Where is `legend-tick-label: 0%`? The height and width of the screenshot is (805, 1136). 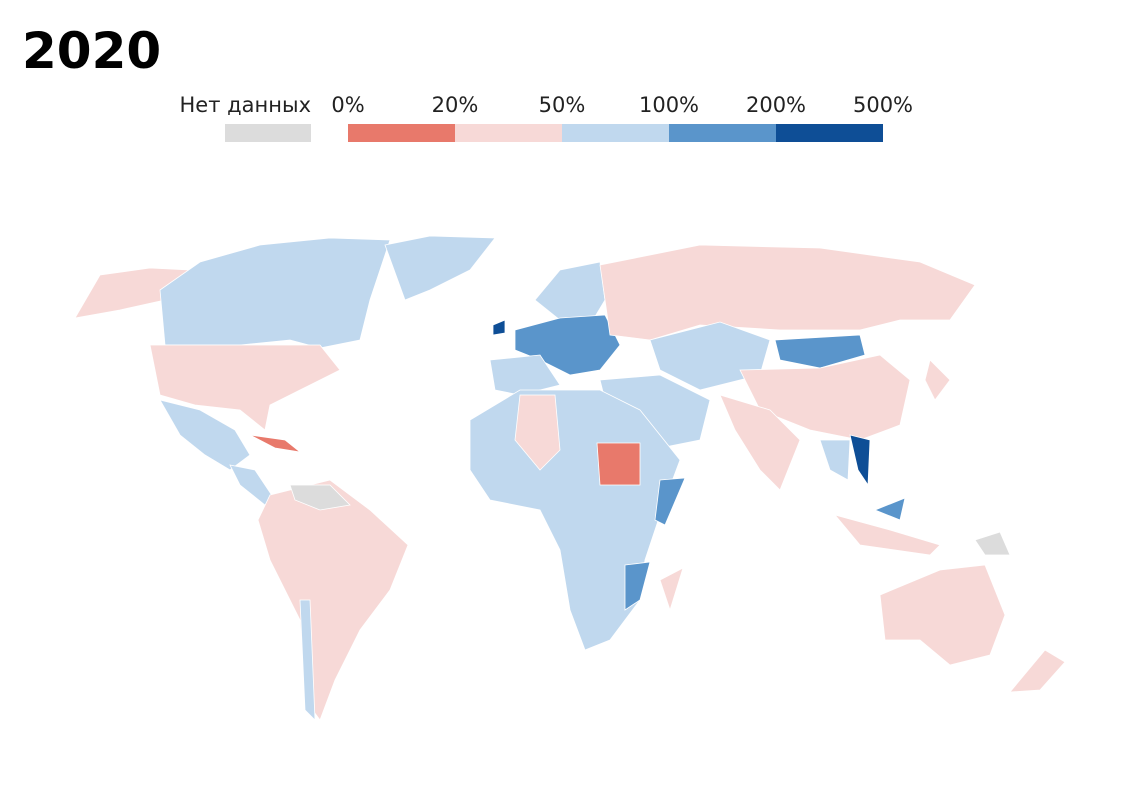 legend-tick-label: 0% is located at coordinates (347, 105).